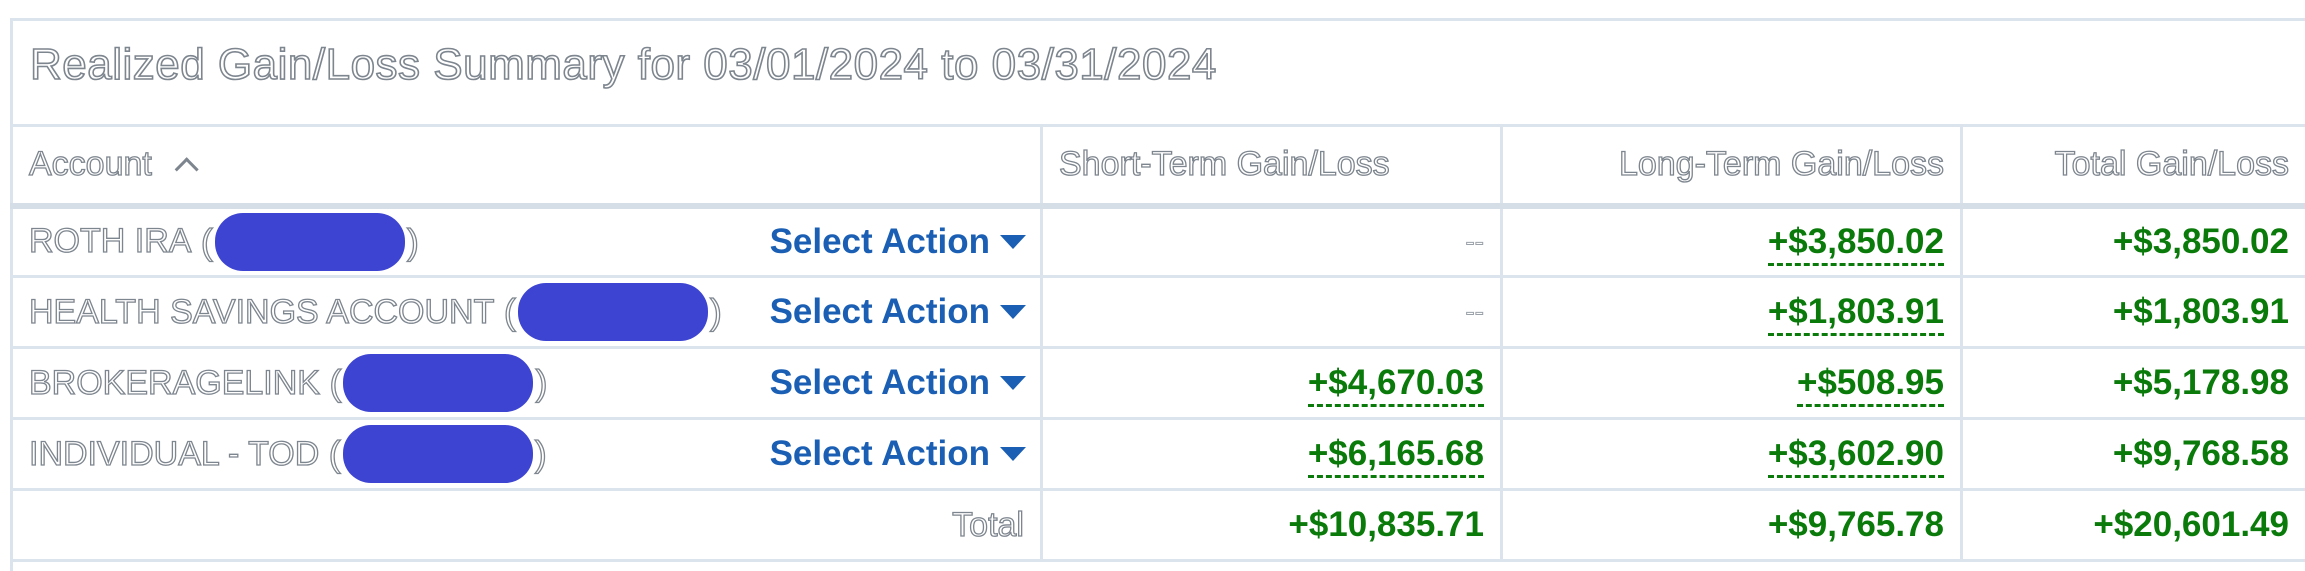  Describe the element at coordinates (1271, 383) in the screenshot. I see `short-term-value: +$4,670.03` at that location.